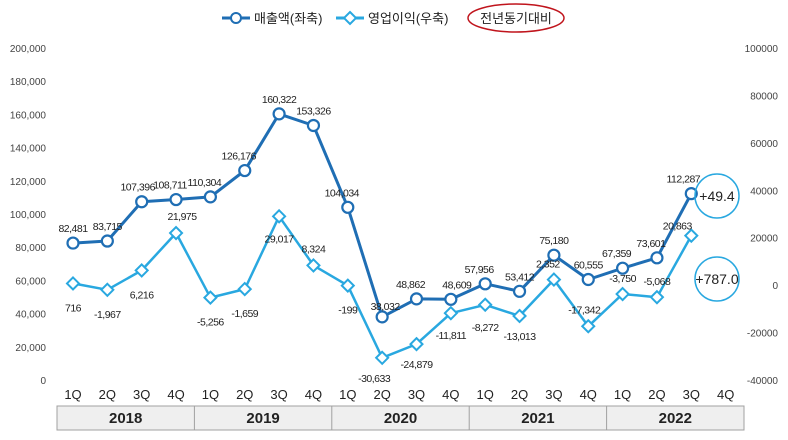 The image size is (788, 440). I want to click on sales-data-label: 126,176, so click(239, 157).